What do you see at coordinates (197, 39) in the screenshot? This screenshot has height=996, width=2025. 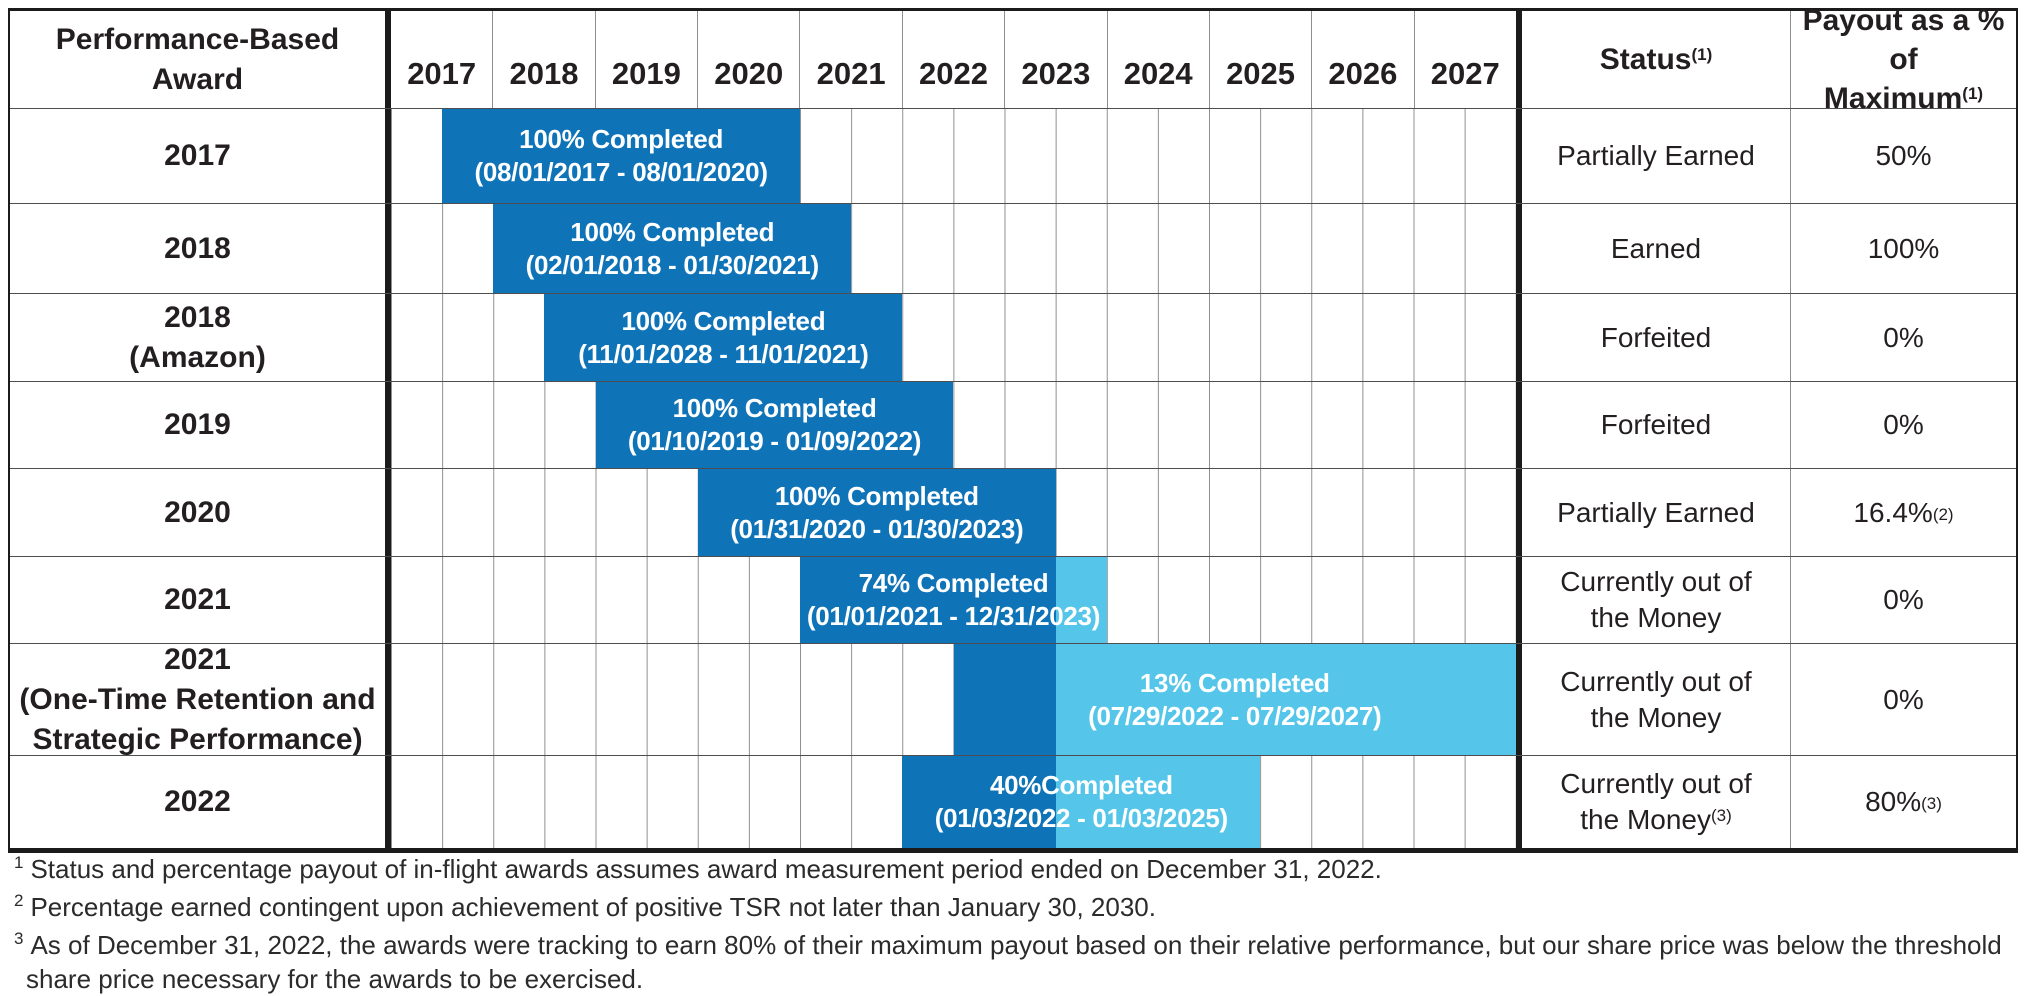 I see `award-header-line1: Performance-Based` at bounding box center [197, 39].